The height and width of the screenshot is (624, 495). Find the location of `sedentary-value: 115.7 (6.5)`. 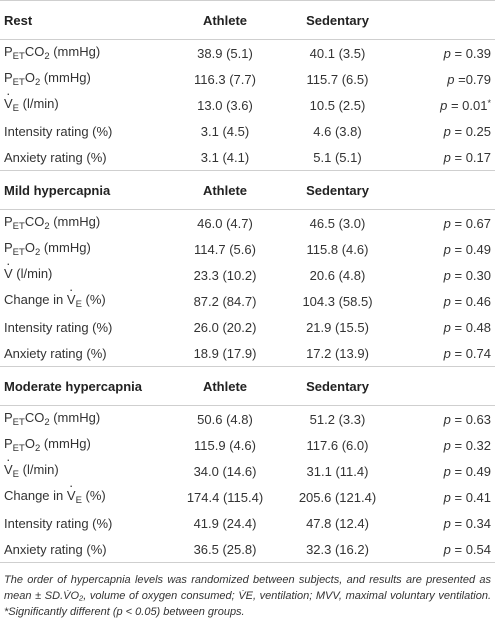

sedentary-value: 115.7 (6.5) is located at coordinates (337, 79).